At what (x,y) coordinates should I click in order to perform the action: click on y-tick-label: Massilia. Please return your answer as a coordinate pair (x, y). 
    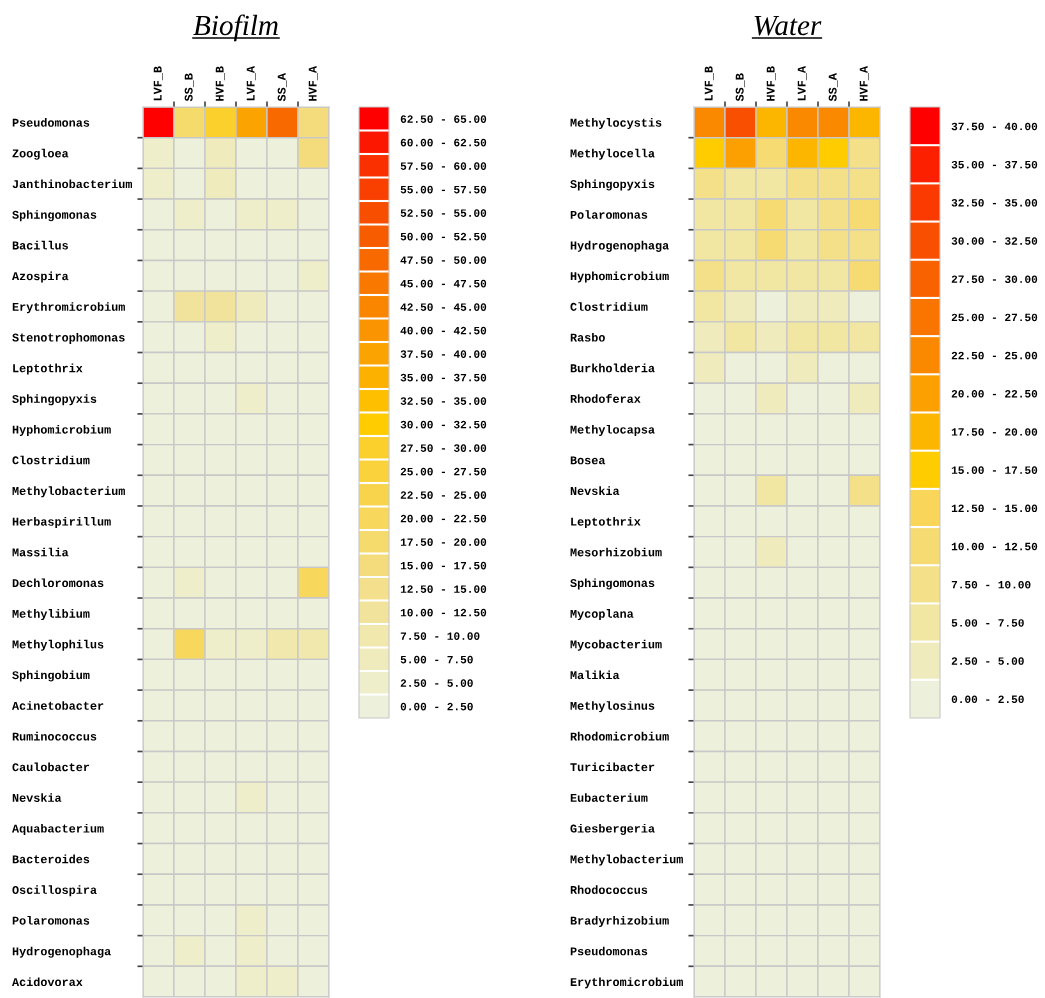
    Looking at the image, I should click on (40, 552).